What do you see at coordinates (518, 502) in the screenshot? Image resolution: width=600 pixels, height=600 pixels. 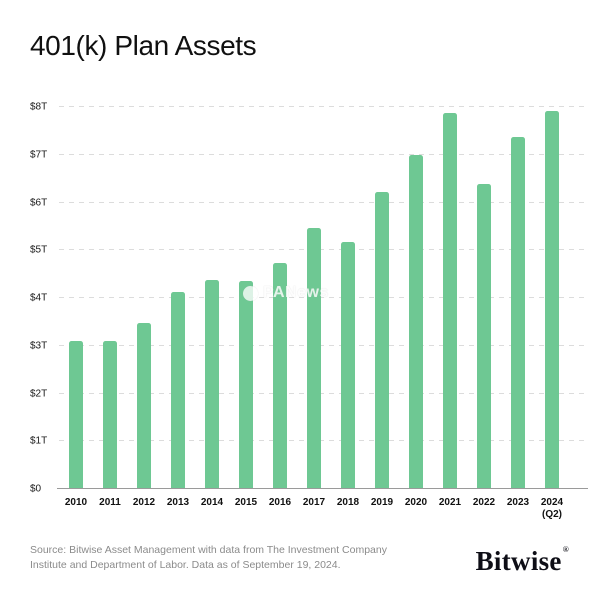 I see `x-axis-label: 2023` at bounding box center [518, 502].